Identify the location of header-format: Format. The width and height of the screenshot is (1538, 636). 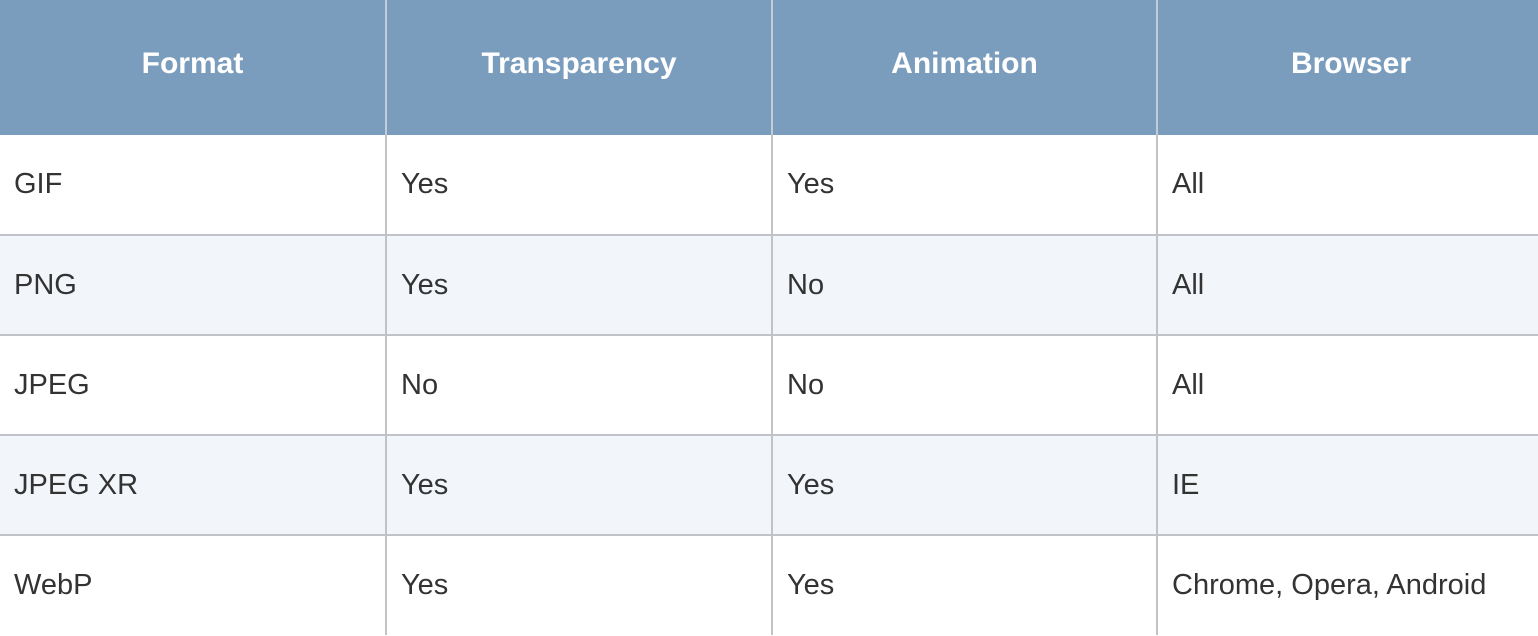
(193, 67).